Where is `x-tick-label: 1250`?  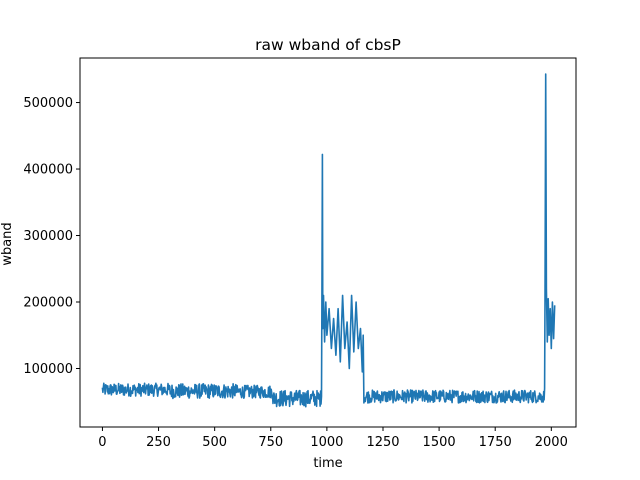 x-tick-label: 1250 is located at coordinates (382, 442).